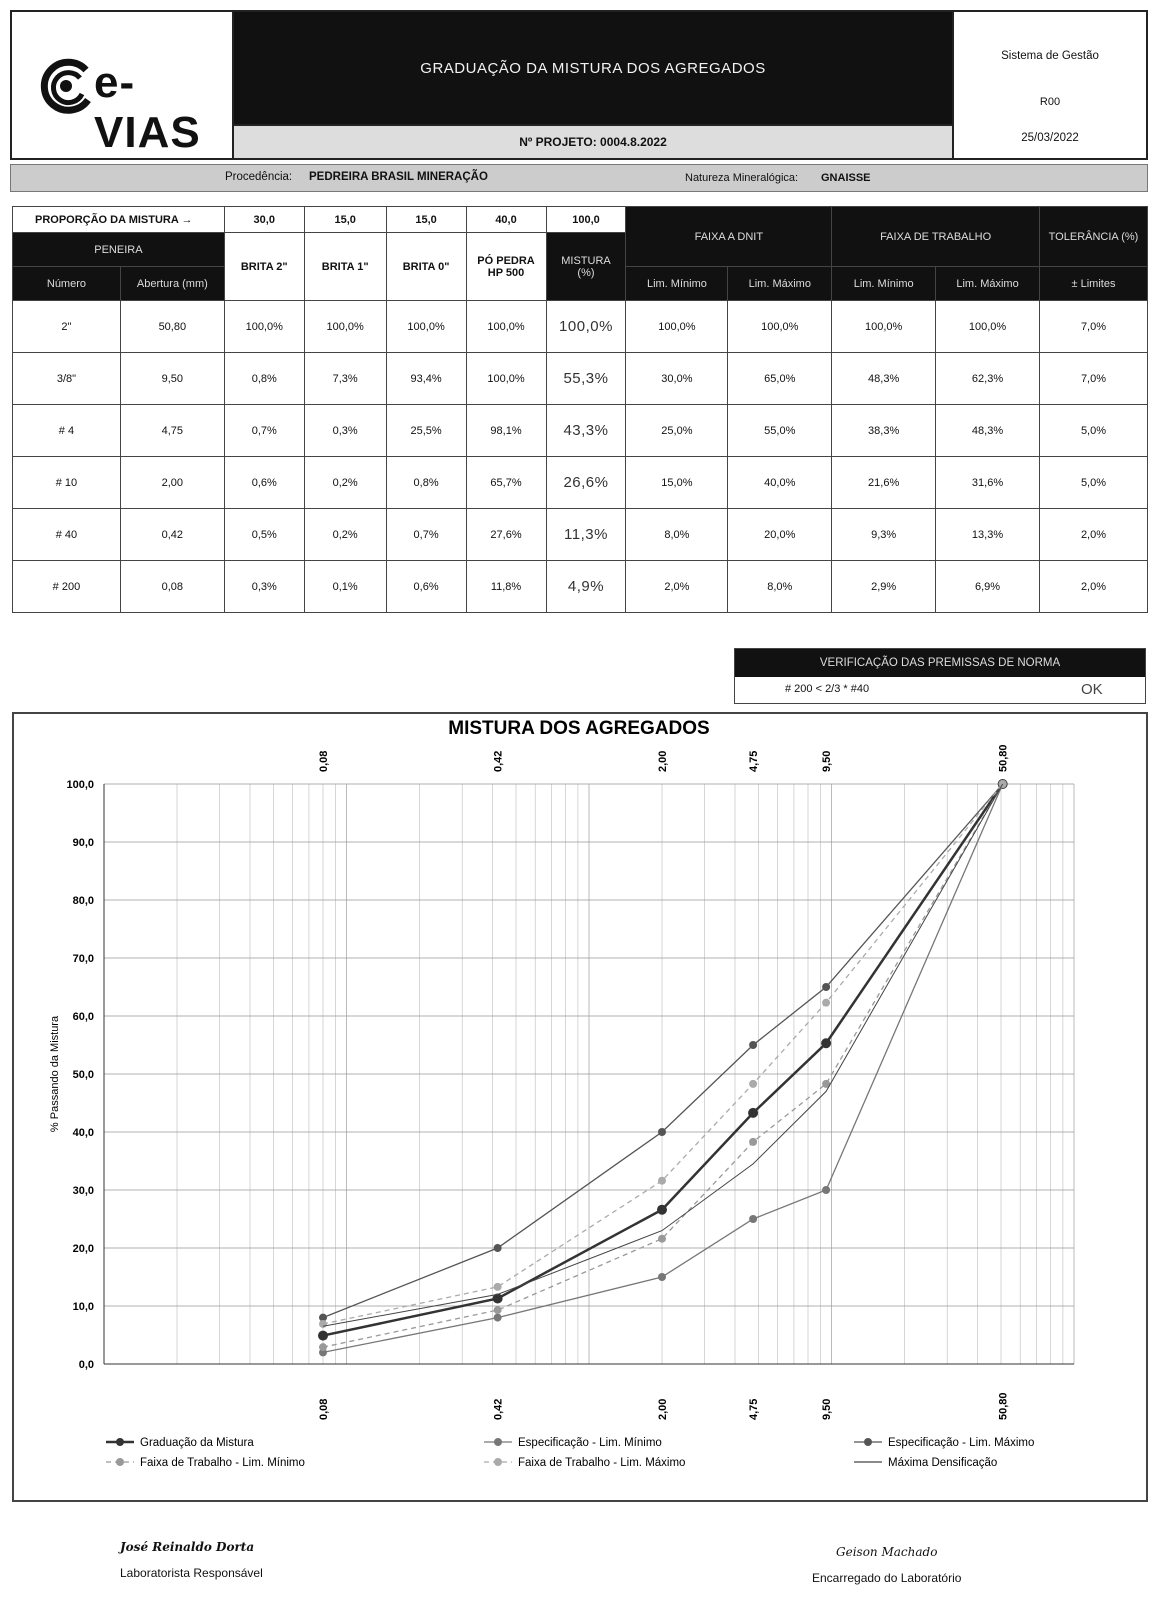 This screenshot has height=1611, width=1160. I want to click on cell-dmin: 8,0%, so click(677, 534).